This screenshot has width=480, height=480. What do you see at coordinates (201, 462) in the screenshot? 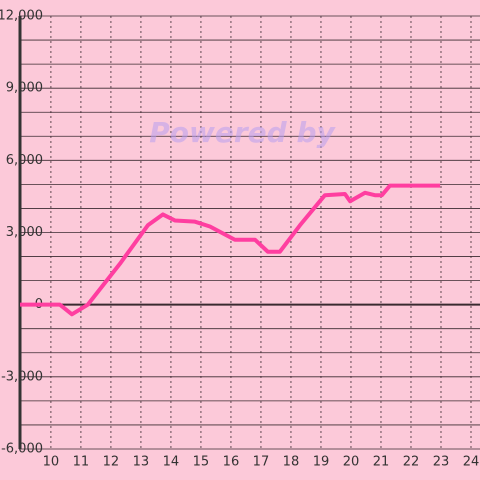
I see `x-tick-label: 15` at bounding box center [201, 462].